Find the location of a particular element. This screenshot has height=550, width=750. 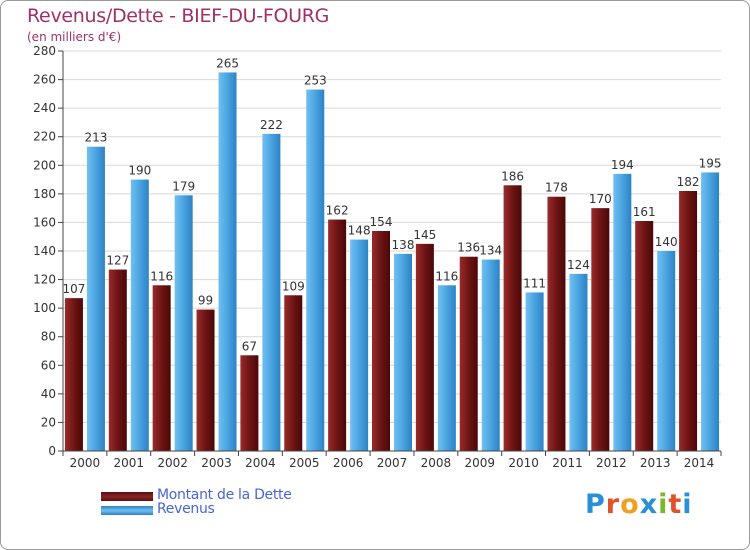

x-tick-label: 2006 is located at coordinates (348, 463).